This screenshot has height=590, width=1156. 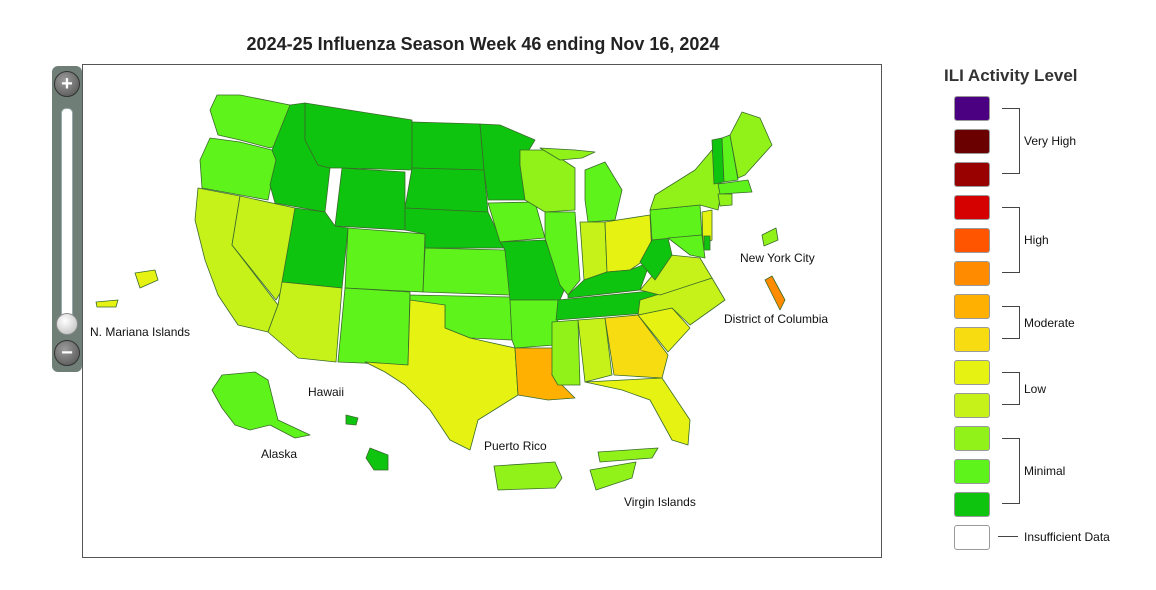 I want to click on state-florida, so click(x=637, y=411).